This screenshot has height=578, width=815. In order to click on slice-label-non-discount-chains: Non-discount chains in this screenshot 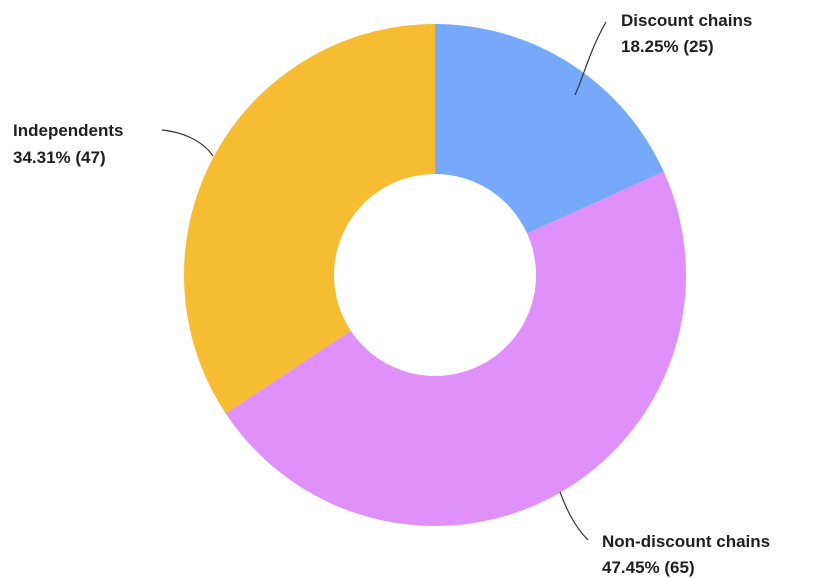, I will do `click(686, 541)`.